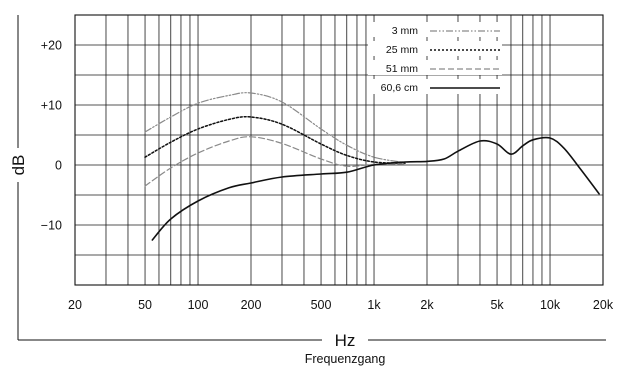 Image resolution: width=631 pixels, height=369 pixels. I want to click on y-tick-label: 0, so click(58, 166).